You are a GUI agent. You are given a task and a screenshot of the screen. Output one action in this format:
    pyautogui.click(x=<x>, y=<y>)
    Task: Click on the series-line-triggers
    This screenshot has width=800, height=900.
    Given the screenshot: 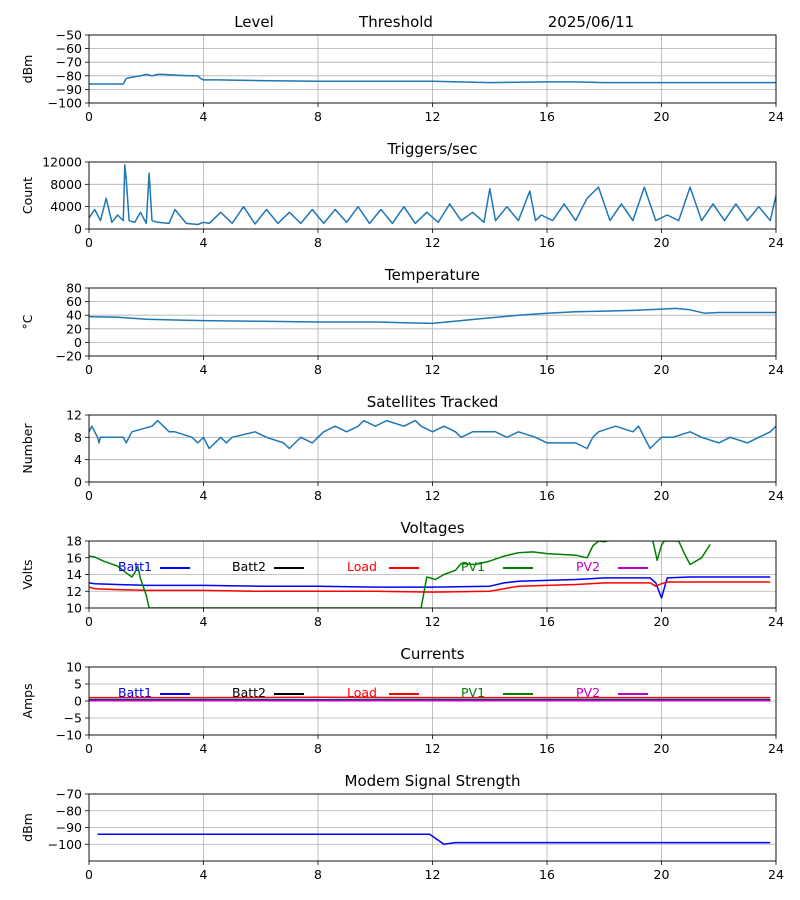 What is the action you would take?
    pyautogui.click(x=432, y=195)
    